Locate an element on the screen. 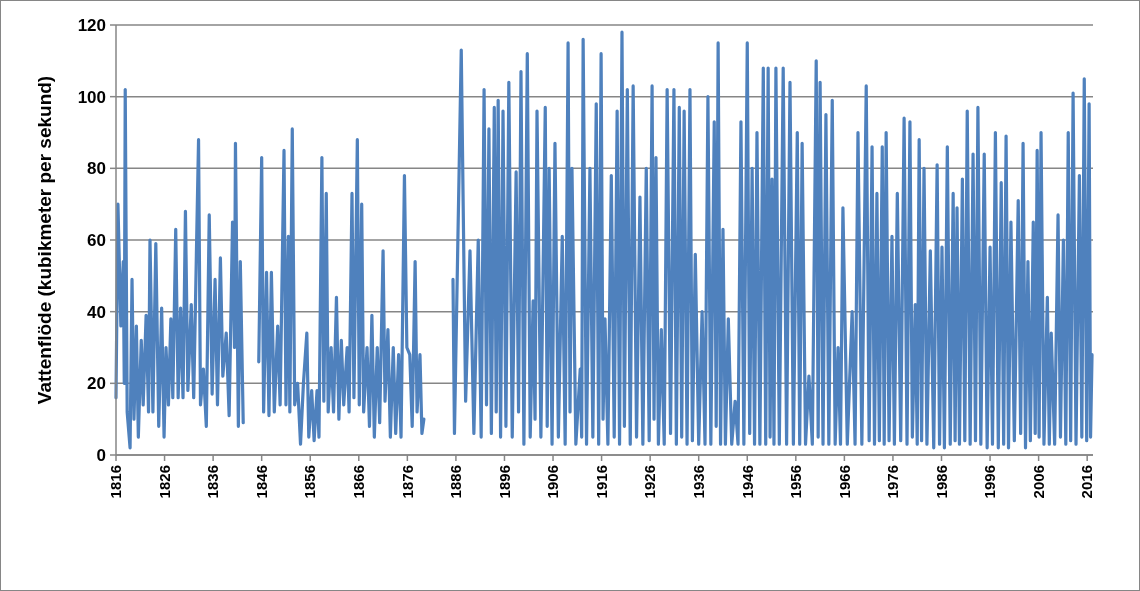 Image resolution: width=1140 pixels, height=591 pixels. y-tick-label: 0 is located at coordinates (101, 455).